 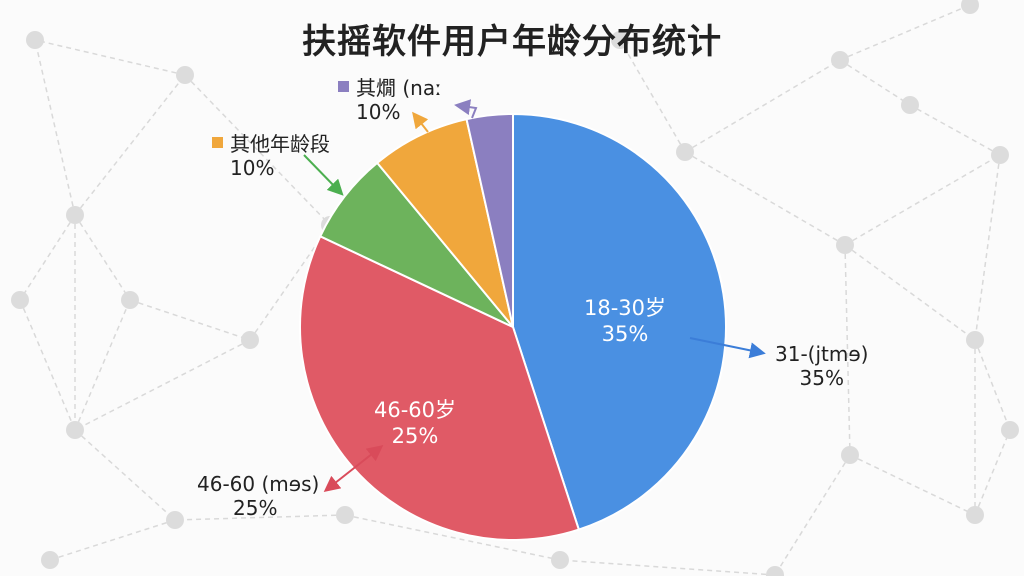 I want to click on annotation-purple-label: 其燗 (naː, so click(x=399, y=88).